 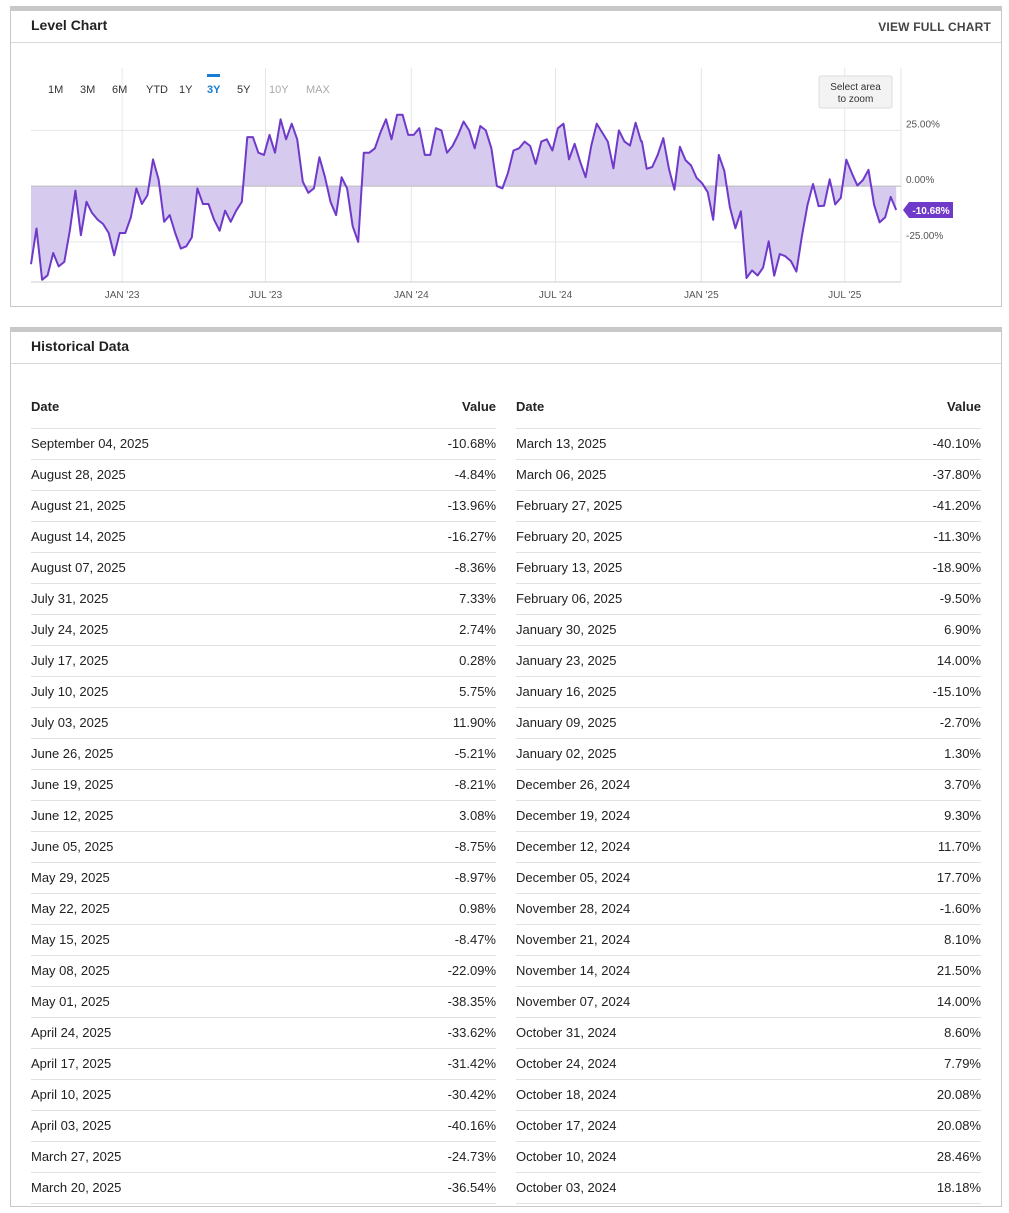 I want to click on range-button-10y: 10Y, so click(x=279, y=90).